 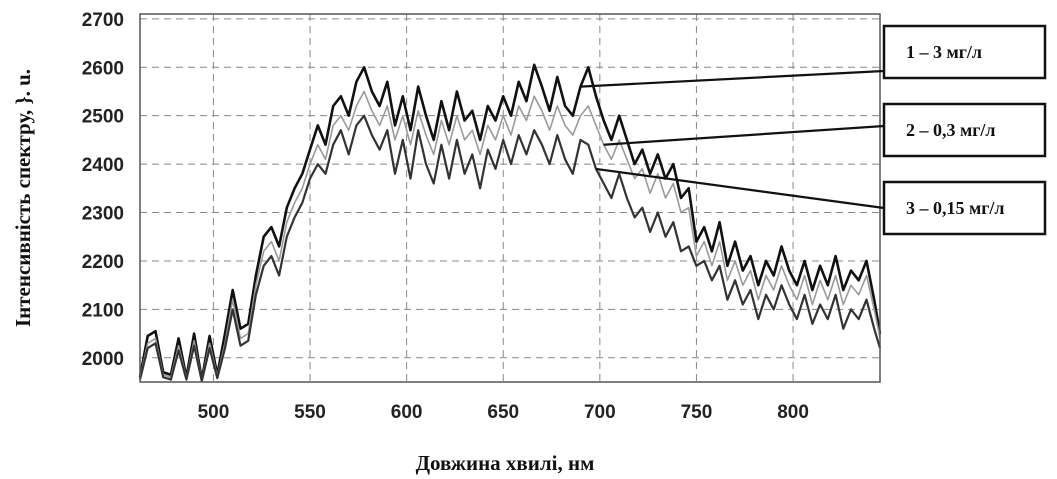 I want to click on x-axis-label: Довжина хвилі, нм, so click(x=505, y=463).